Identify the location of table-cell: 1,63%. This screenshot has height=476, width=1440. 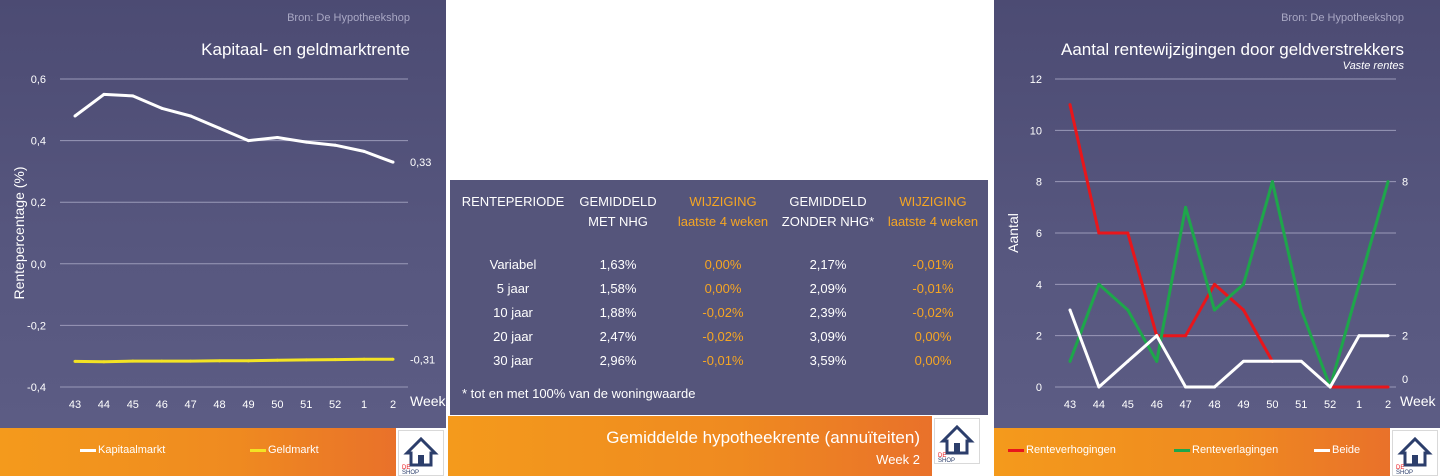
(618, 264).